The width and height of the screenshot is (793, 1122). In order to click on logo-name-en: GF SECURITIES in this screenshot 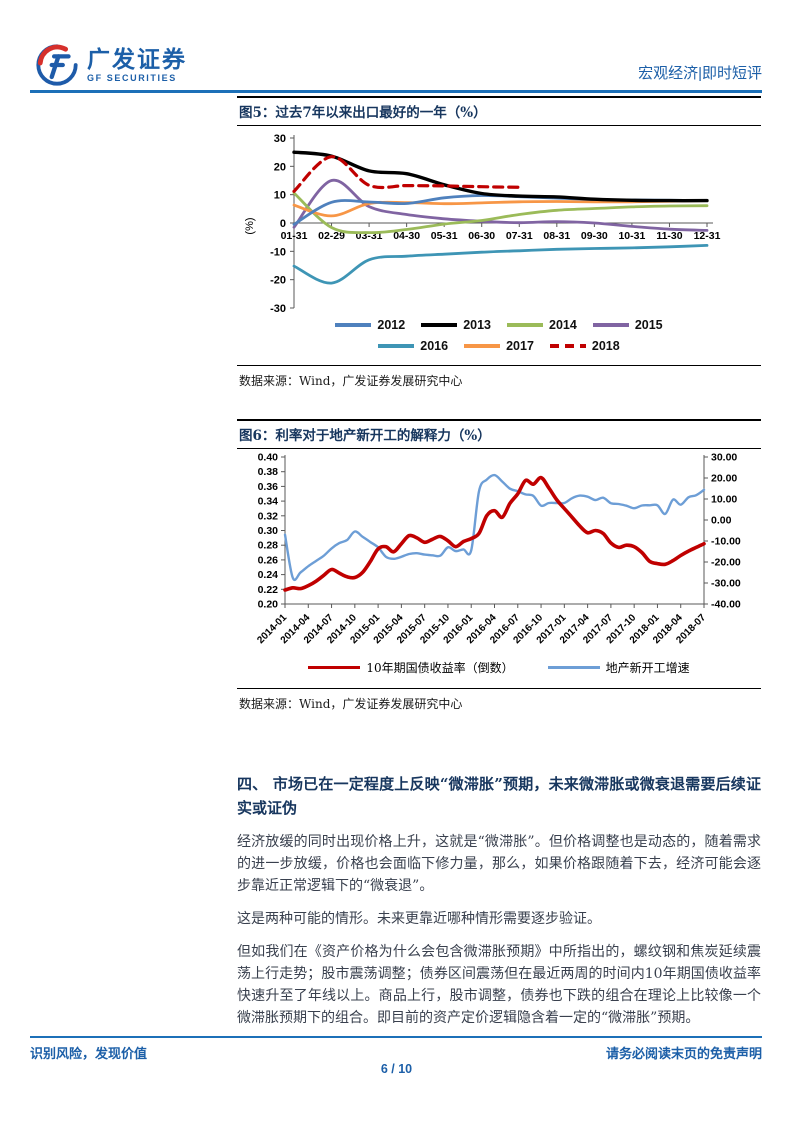, I will do `click(132, 77)`.